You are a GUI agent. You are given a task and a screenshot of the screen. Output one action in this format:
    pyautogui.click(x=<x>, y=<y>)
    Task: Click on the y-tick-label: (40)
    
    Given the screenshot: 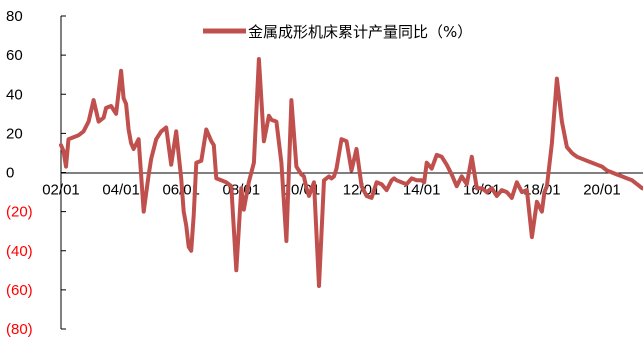 What is the action you would take?
    pyautogui.click(x=19, y=251)
    